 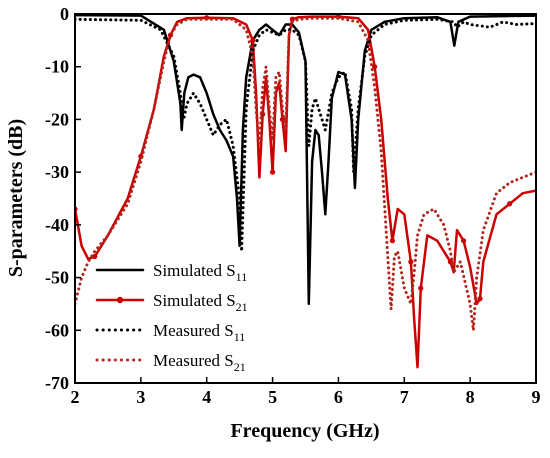 I want to click on x-tick-label: 2, so click(x=75, y=397).